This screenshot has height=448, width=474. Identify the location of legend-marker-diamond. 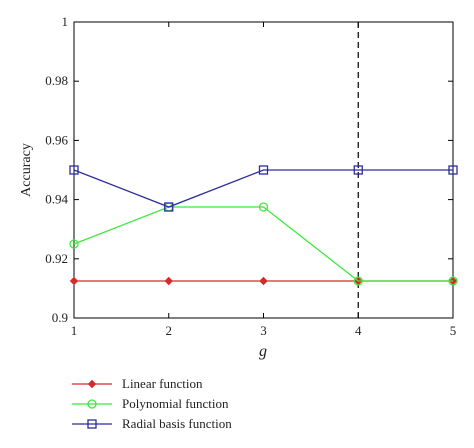
(92, 384).